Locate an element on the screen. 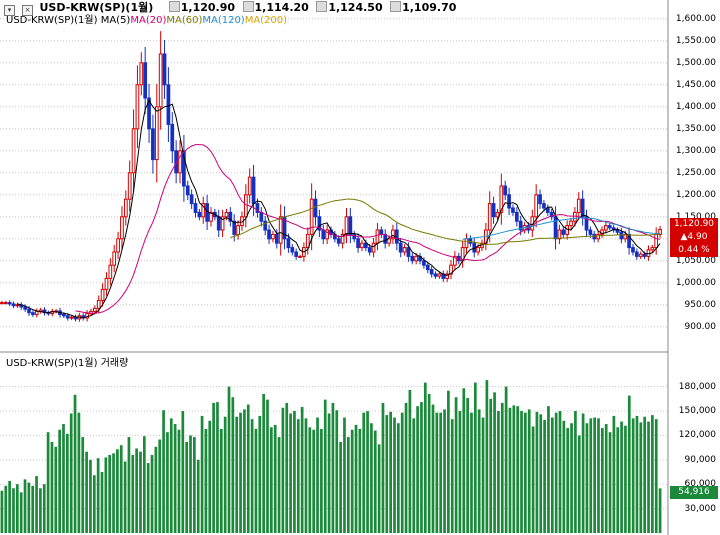 This screenshot has height=535, width=720. price-tick-label: 1,400.00 is located at coordinates (695, 106).